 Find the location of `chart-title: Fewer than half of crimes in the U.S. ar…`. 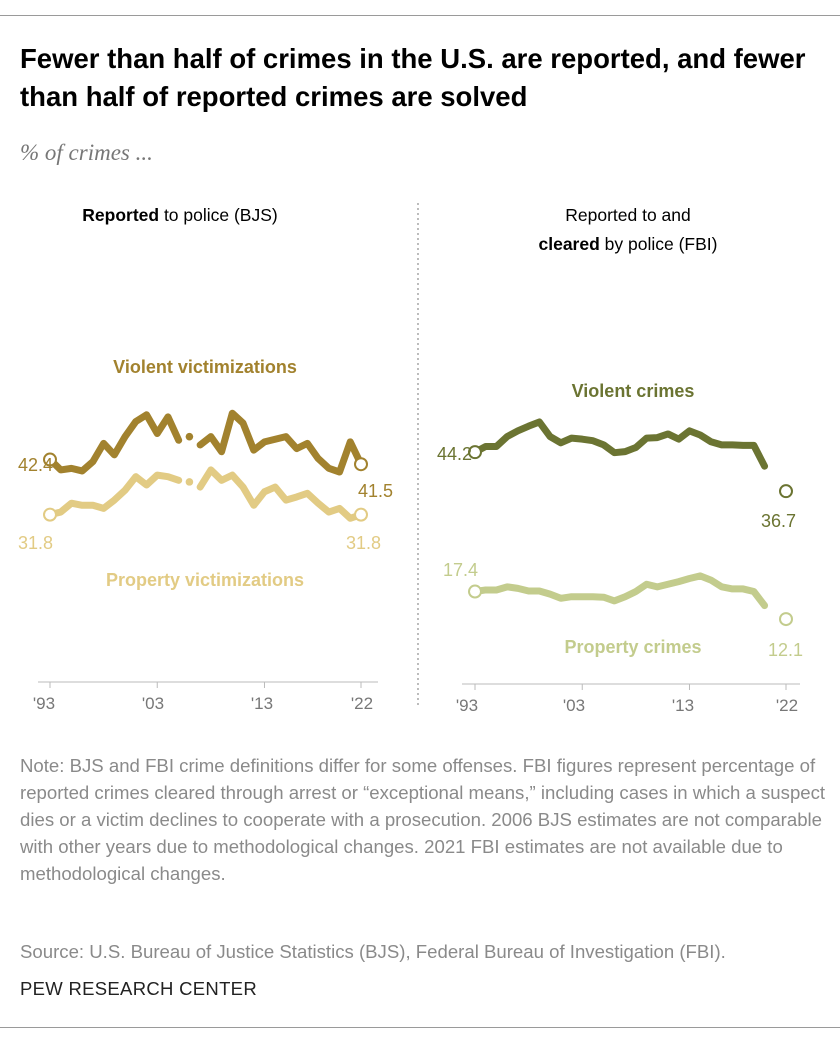

chart-title: Fewer than half of crimes in the U.S. ar… is located at coordinates (413, 77).